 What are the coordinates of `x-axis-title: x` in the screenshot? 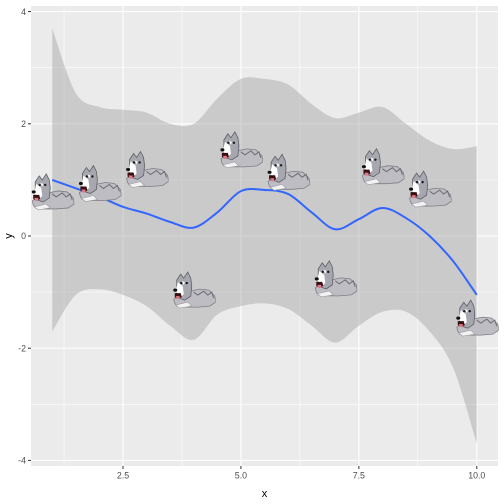 It's located at (265, 494).